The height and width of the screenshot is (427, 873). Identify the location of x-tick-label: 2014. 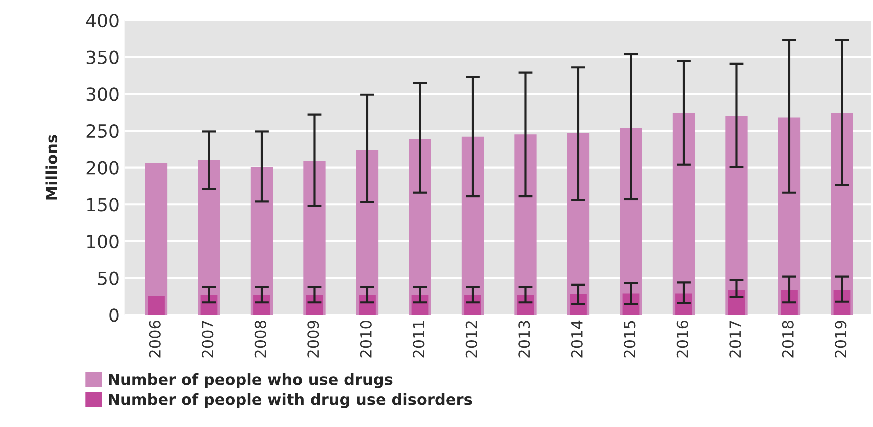
(577, 339).